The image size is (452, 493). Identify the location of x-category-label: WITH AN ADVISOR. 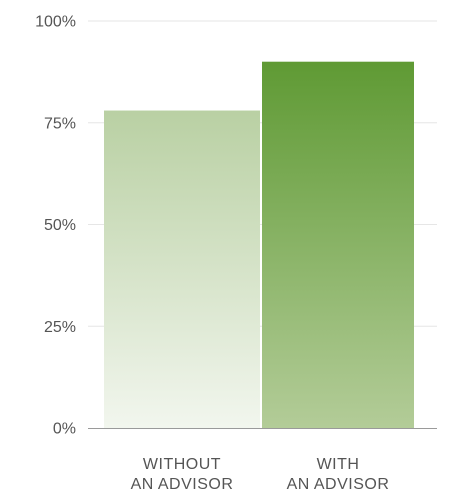
(338, 474).